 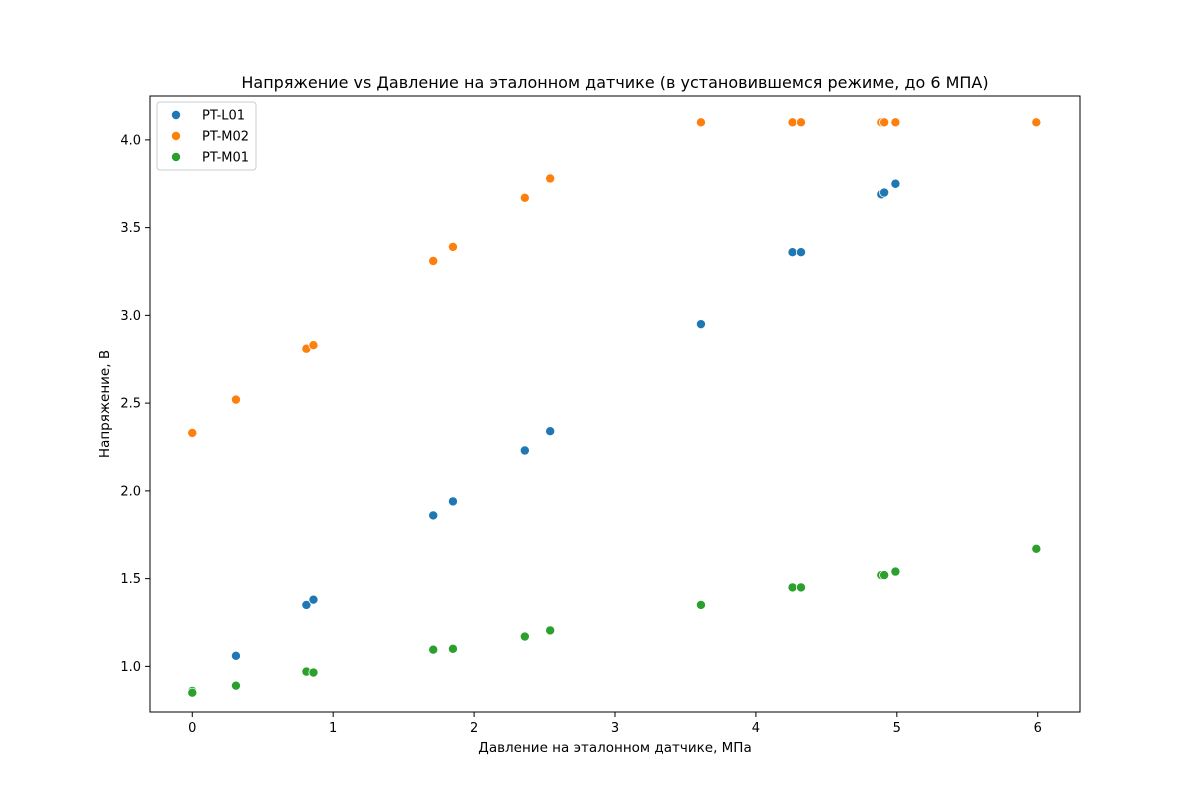 I want to click on y-tick-label: 1.5, so click(x=130, y=579).